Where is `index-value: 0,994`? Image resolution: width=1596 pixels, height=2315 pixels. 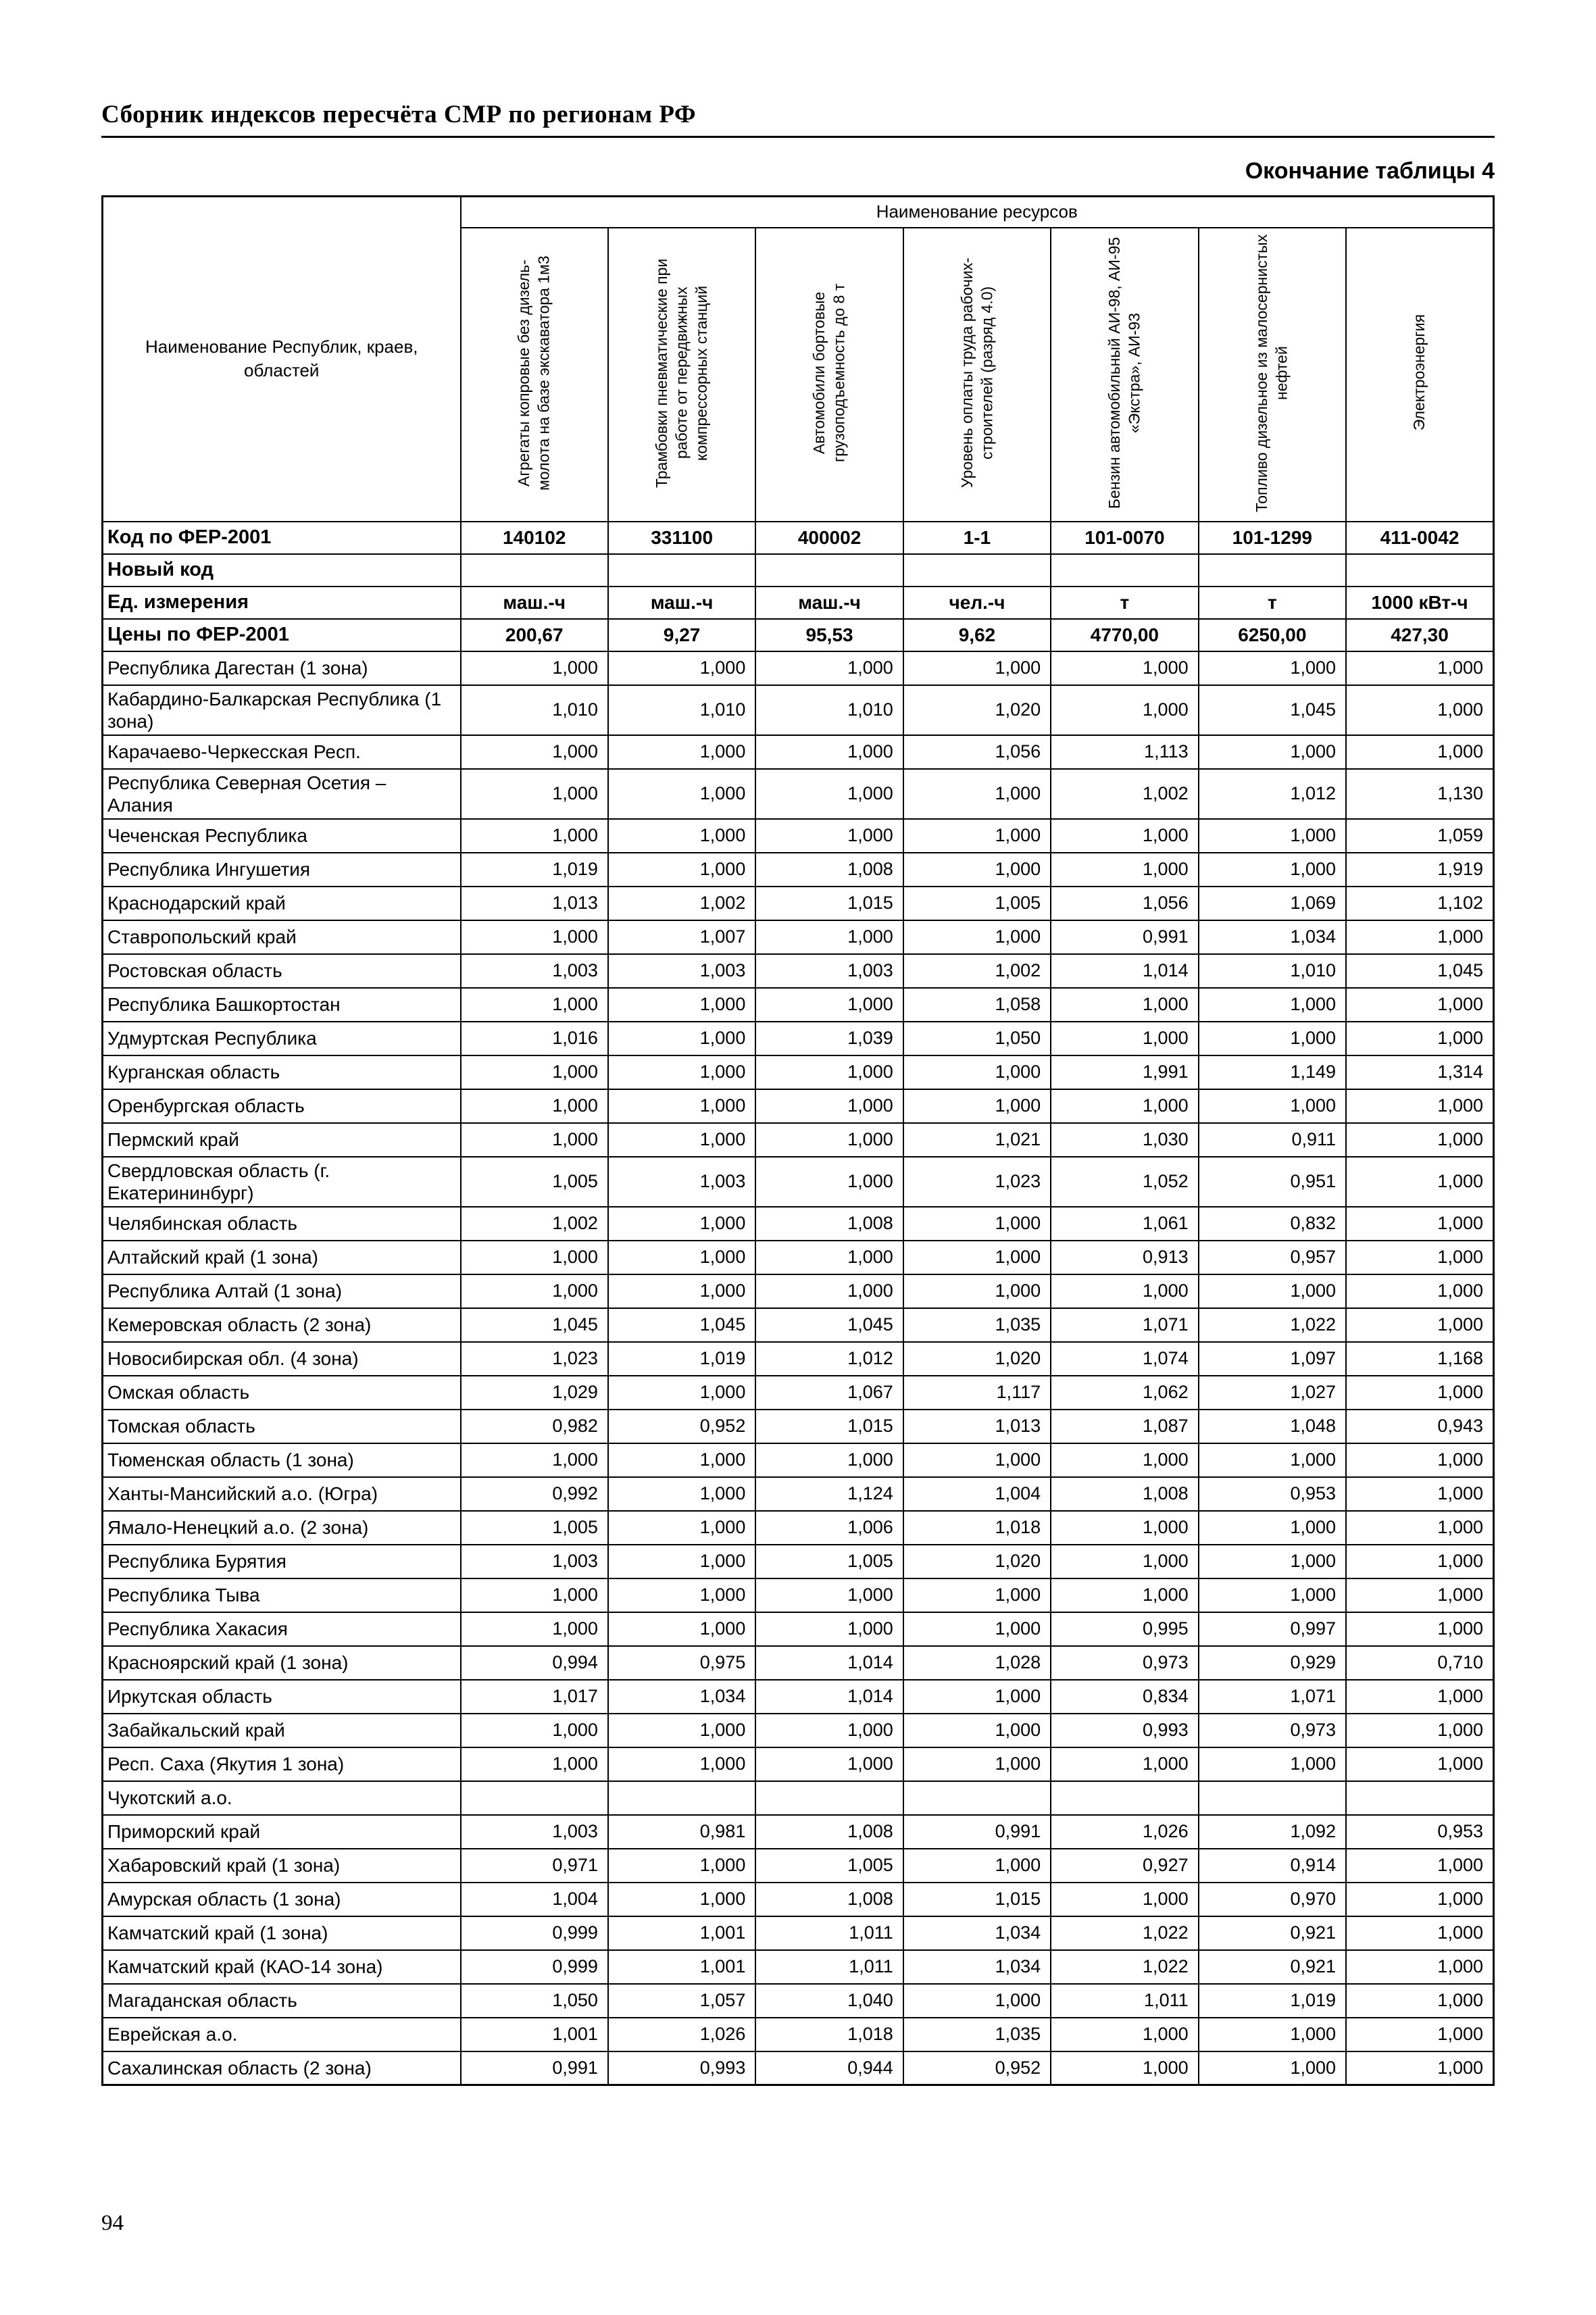
index-value: 0,994 is located at coordinates (534, 1663).